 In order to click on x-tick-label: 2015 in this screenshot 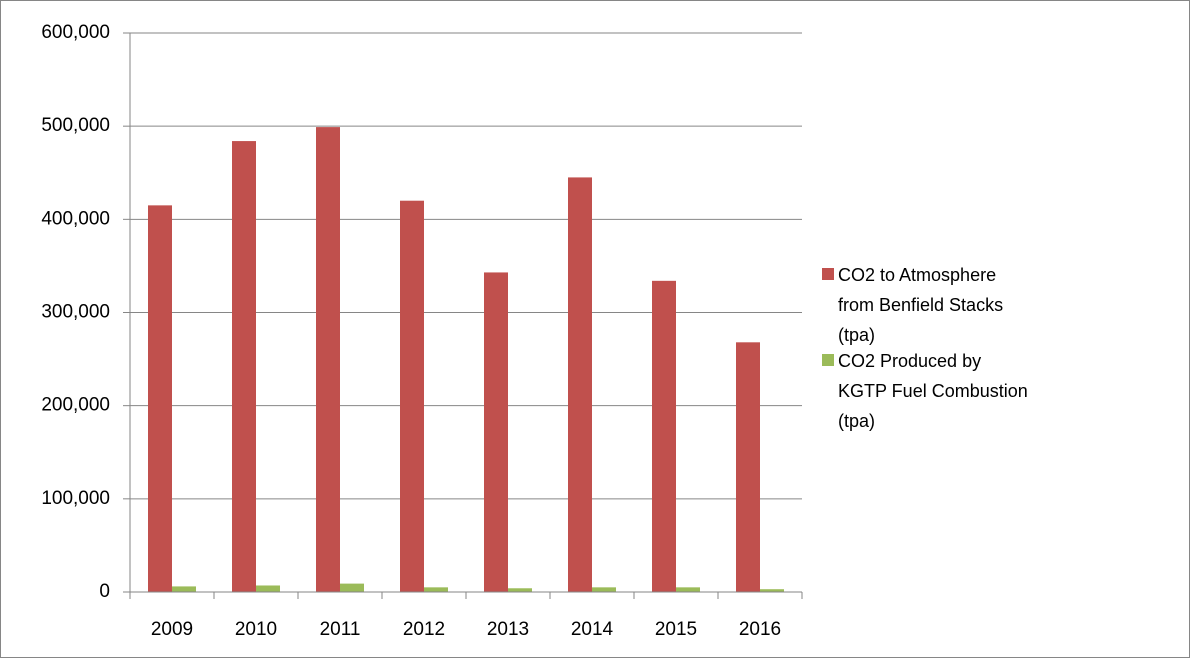, I will do `click(676, 629)`.